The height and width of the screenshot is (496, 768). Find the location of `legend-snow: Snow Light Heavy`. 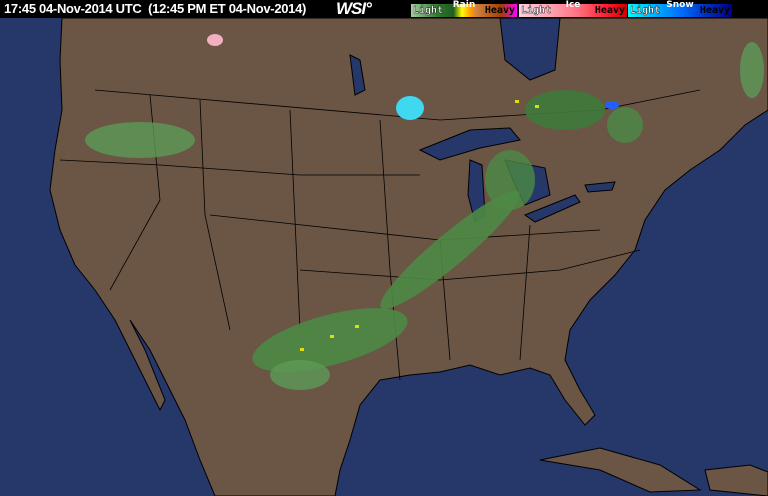

legend-snow: Snow Light Heavy is located at coordinates (680, 8).